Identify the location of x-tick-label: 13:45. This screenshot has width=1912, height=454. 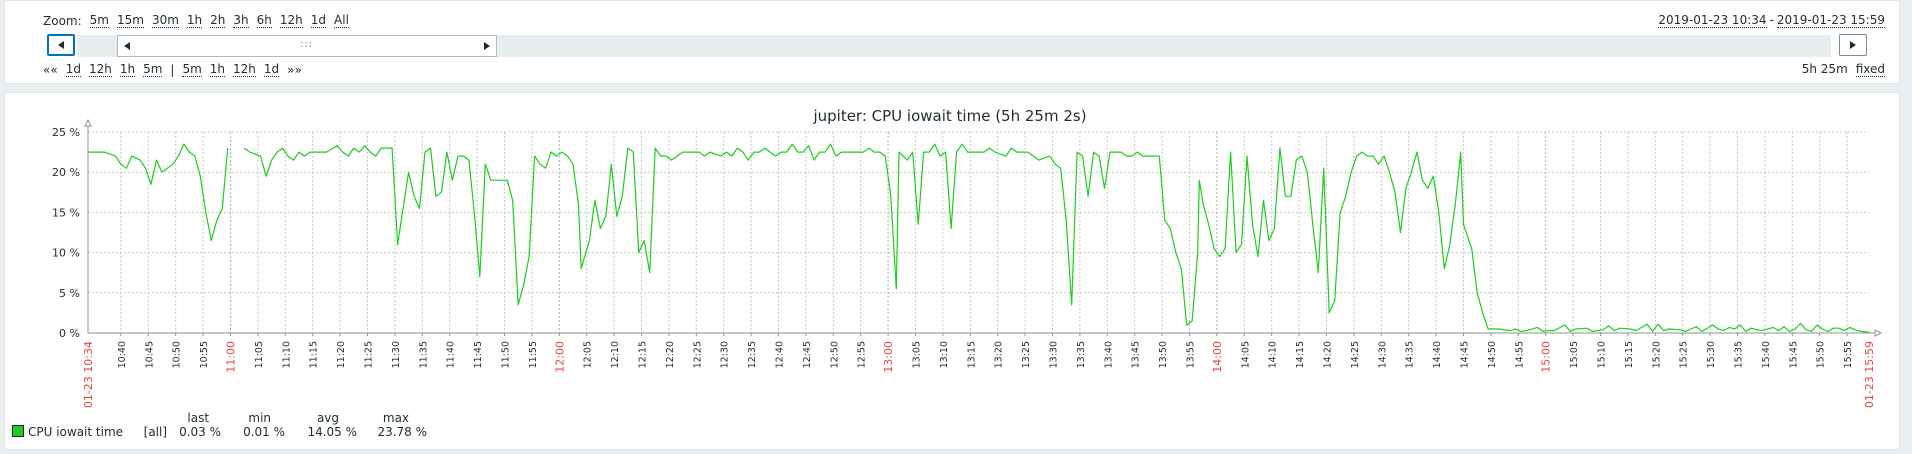
(1136, 354).